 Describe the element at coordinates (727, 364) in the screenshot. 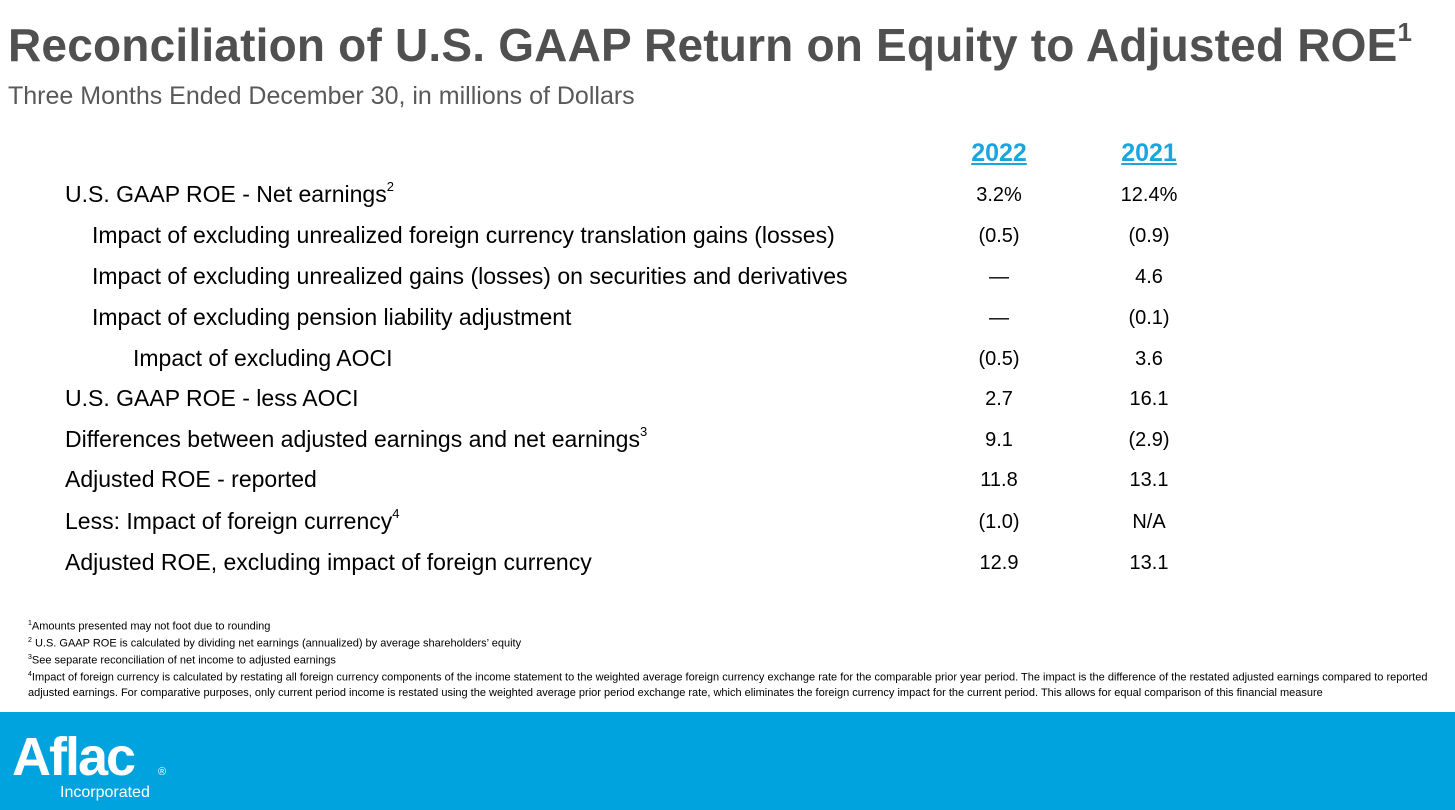

I see `table-row: Impact of excluding AOCI (0.5) 3.6` at that location.